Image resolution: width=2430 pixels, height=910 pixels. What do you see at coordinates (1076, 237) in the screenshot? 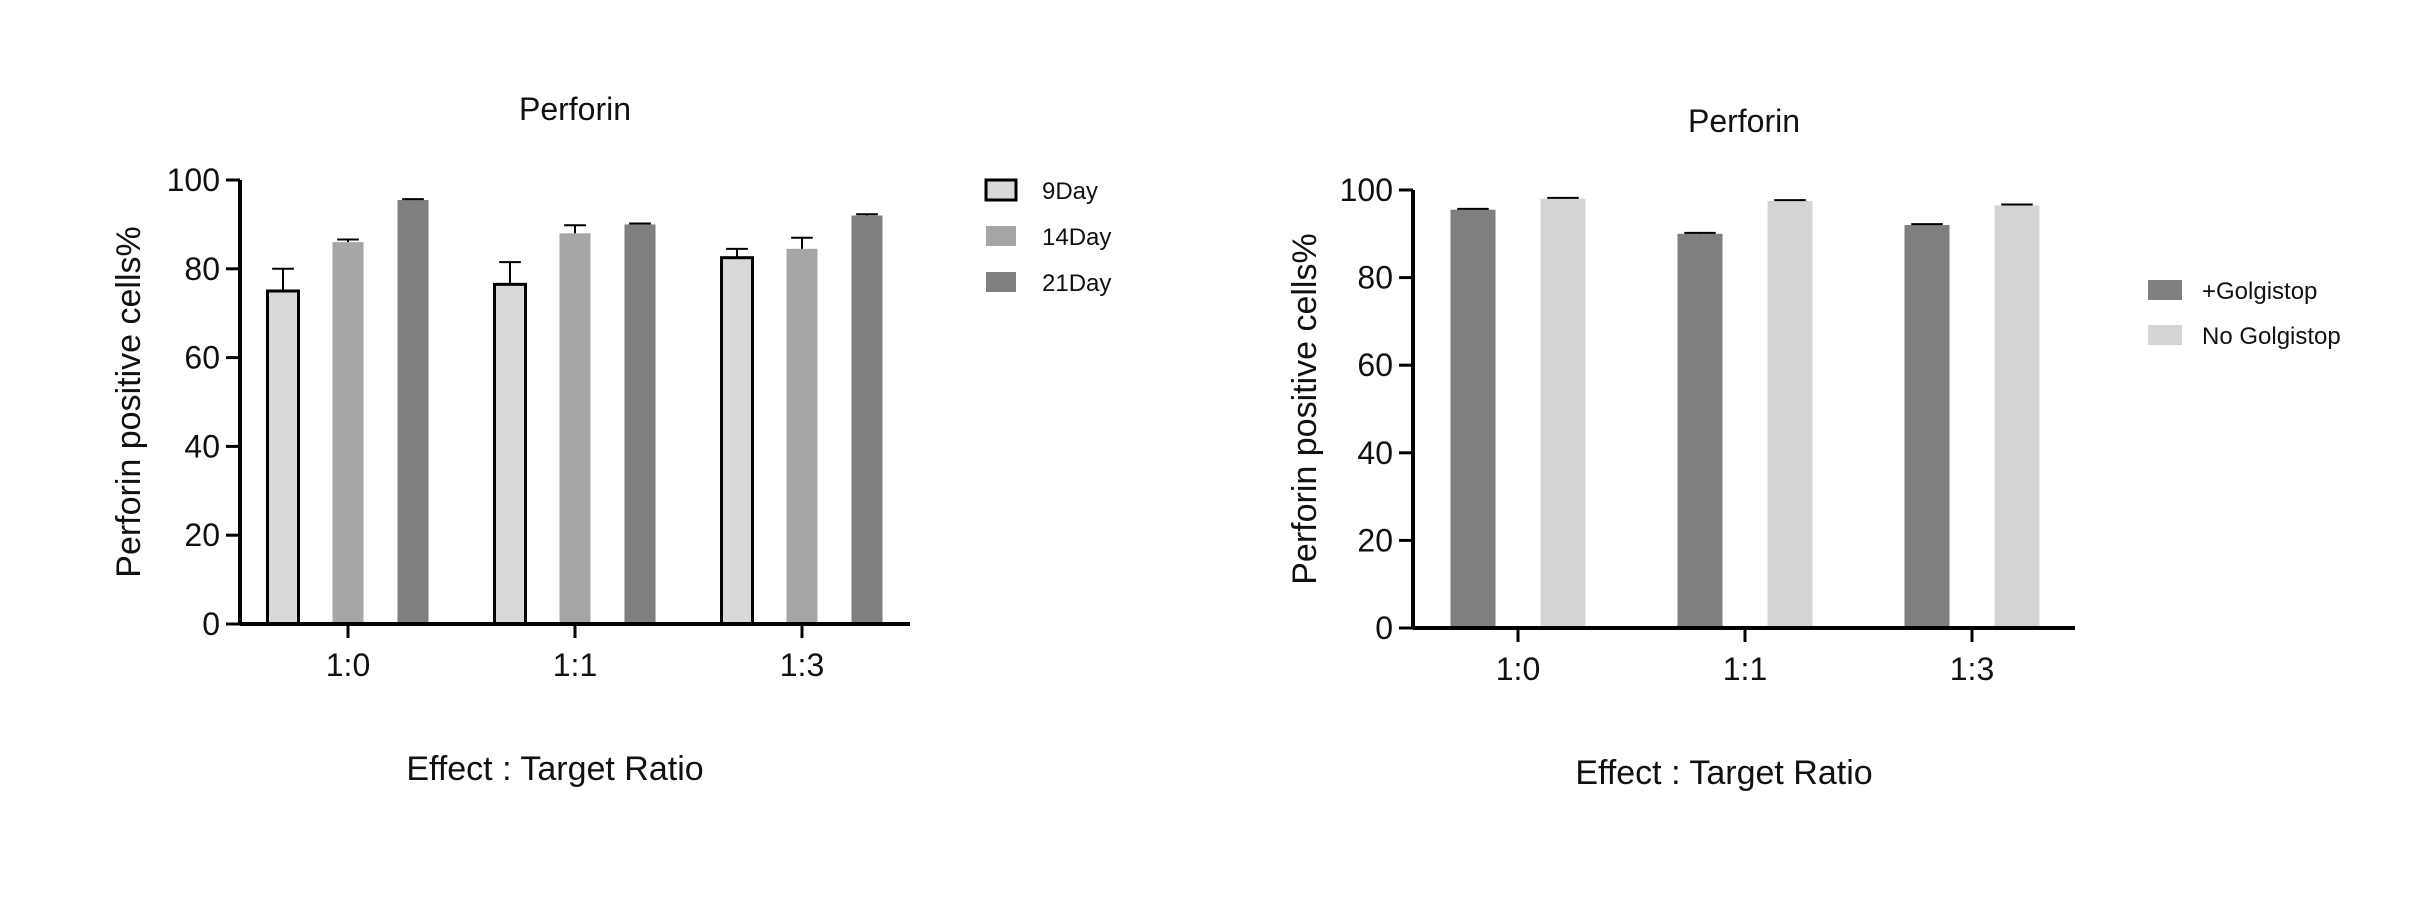
I see `legend-label: 14Day` at bounding box center [1076, 237].